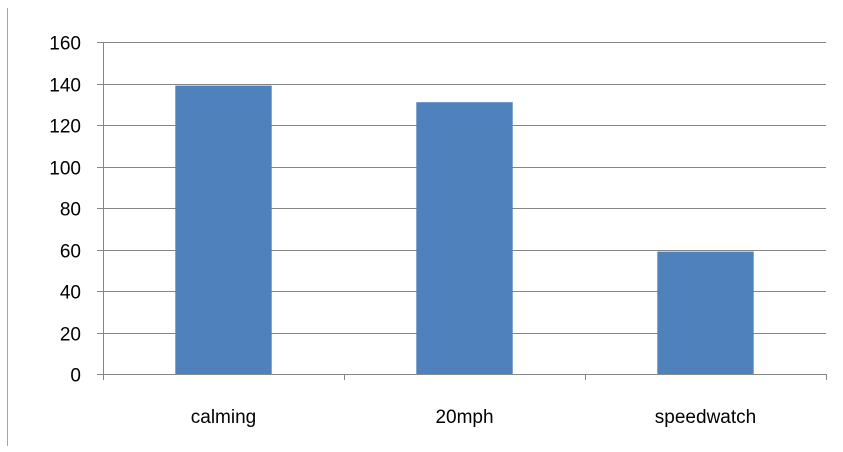  What do you see at coordinates (65, 86) in the screenshot?
I see `y-tick-label: 140` at bounding box center [65, 86].